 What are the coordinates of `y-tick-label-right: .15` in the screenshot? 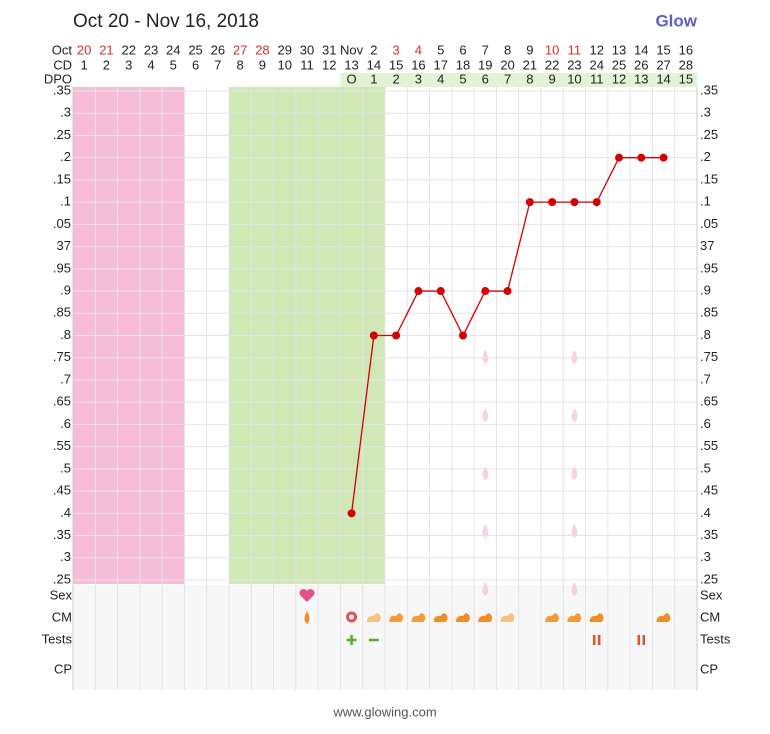 It's located at (709, 178).